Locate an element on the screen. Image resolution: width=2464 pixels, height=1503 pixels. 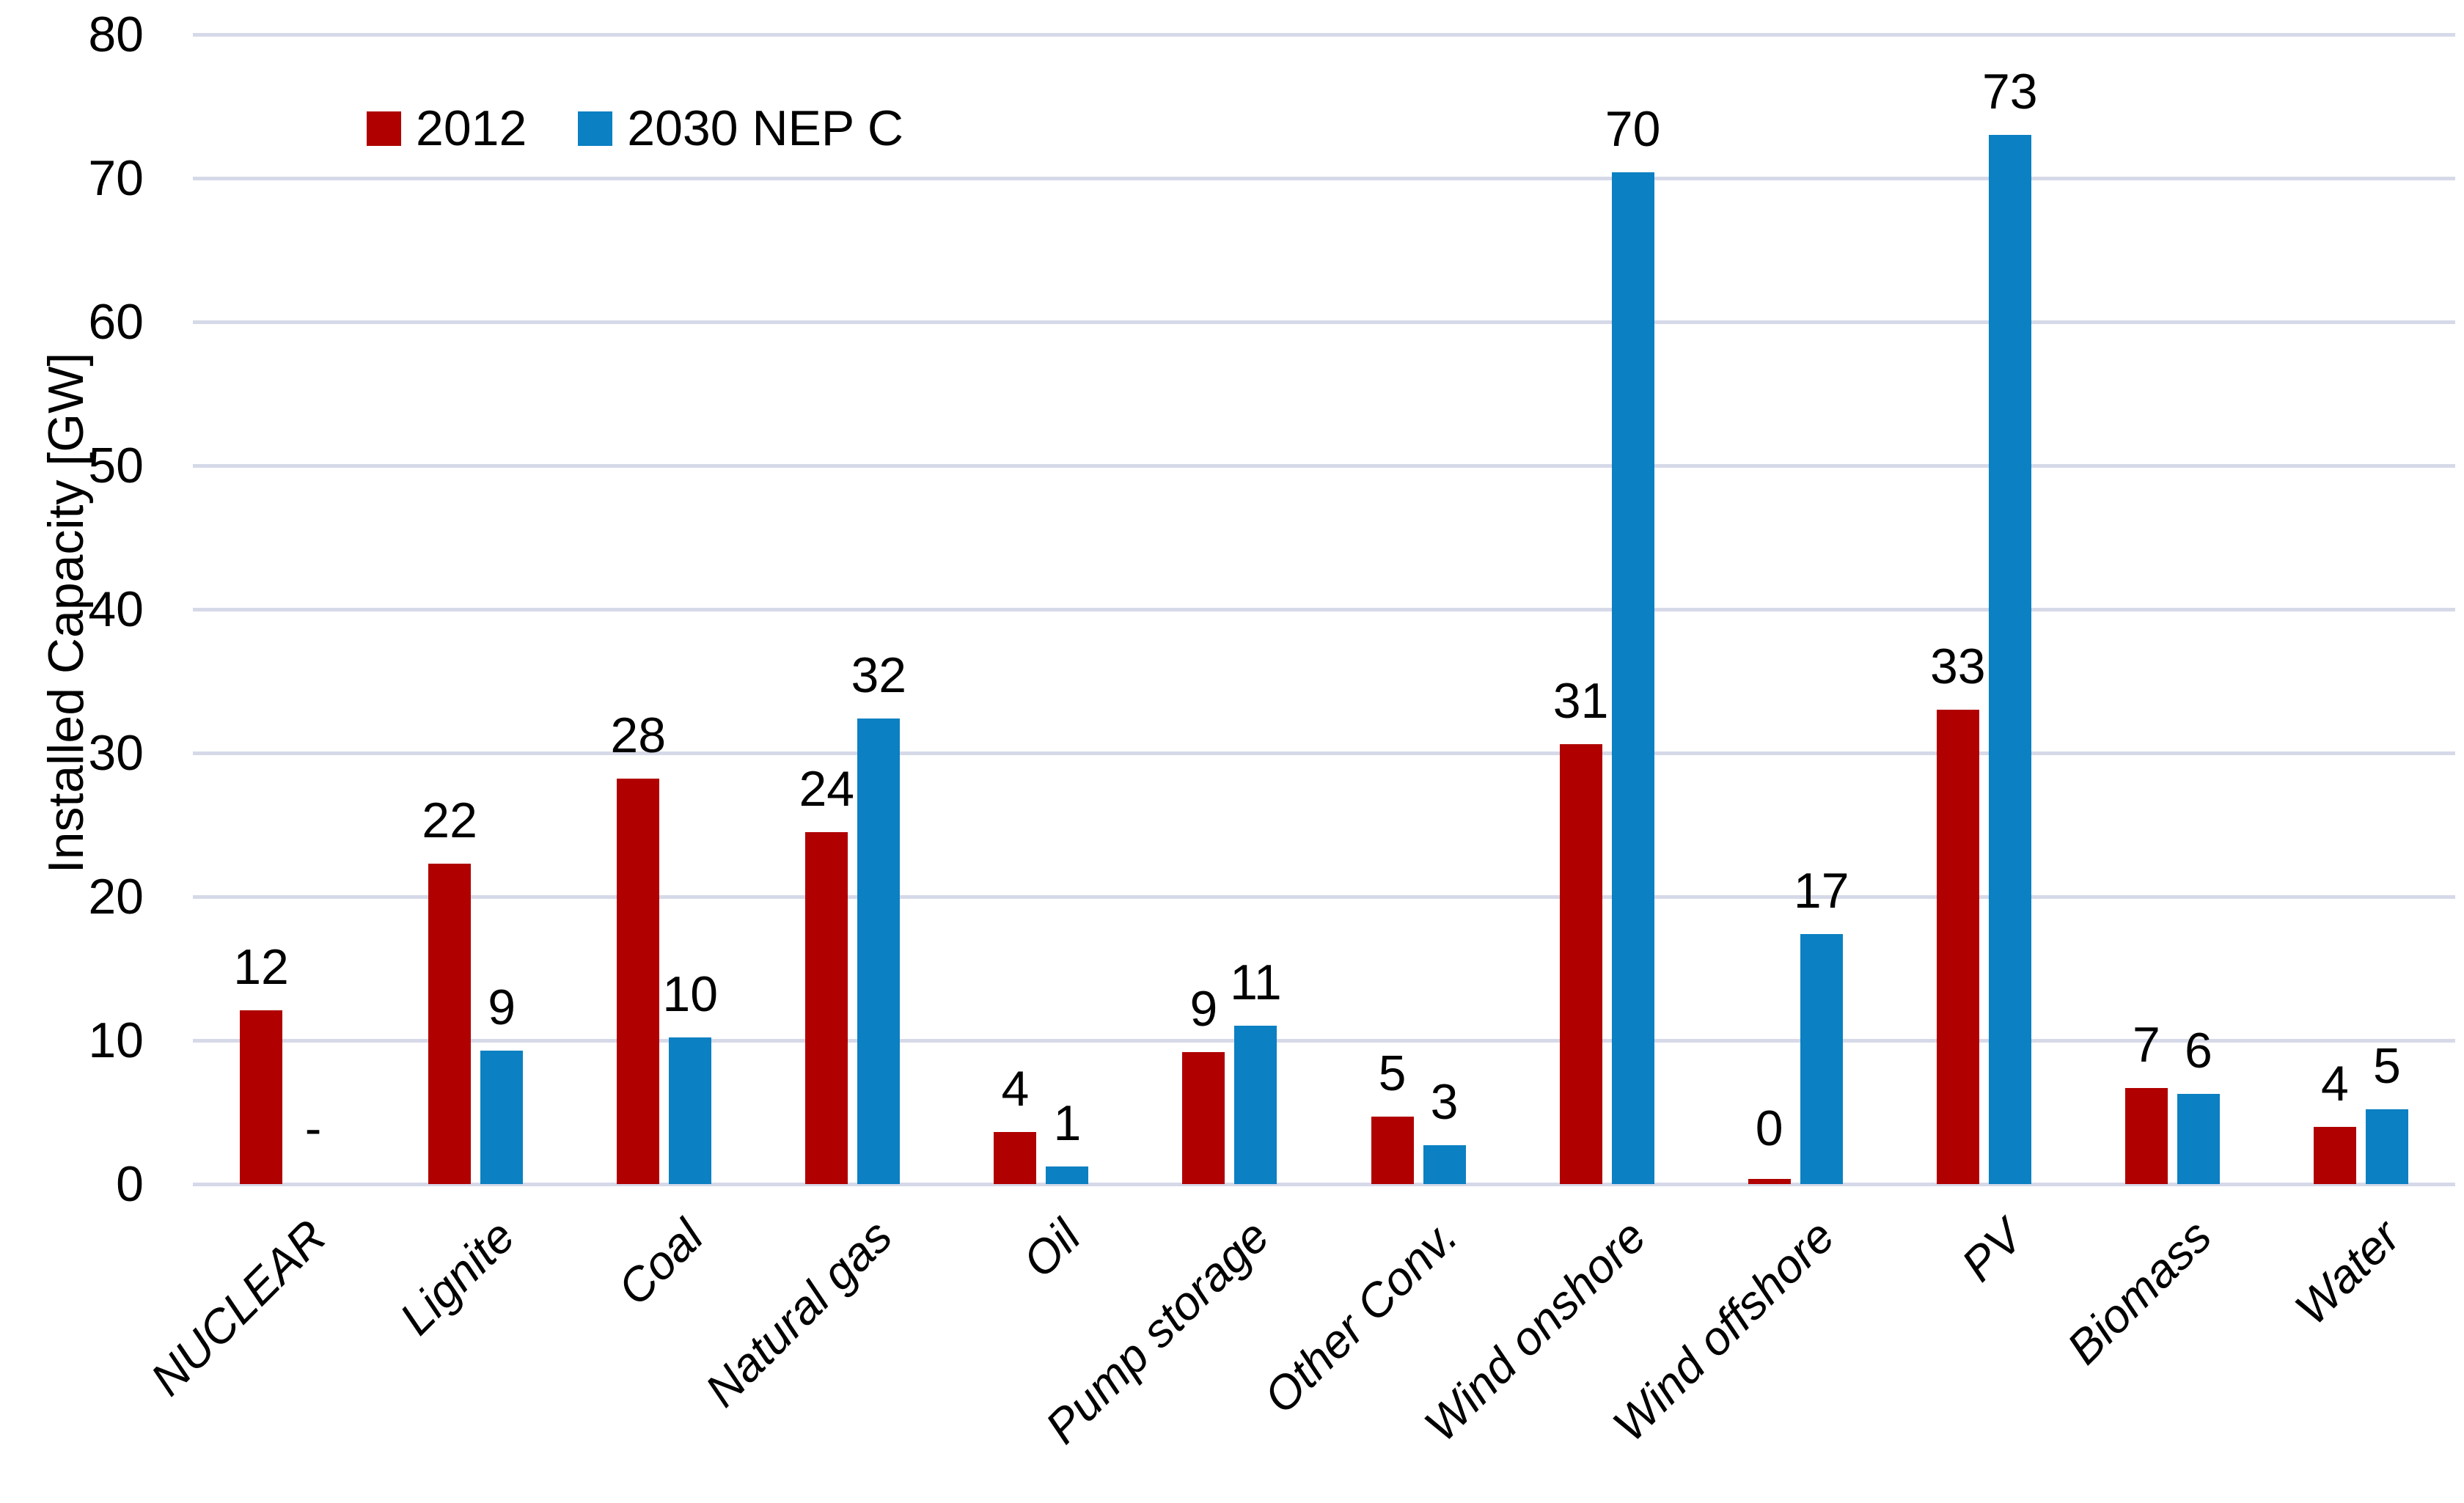
y-tick-label-30: 30 is located at coordinates (116, 753).